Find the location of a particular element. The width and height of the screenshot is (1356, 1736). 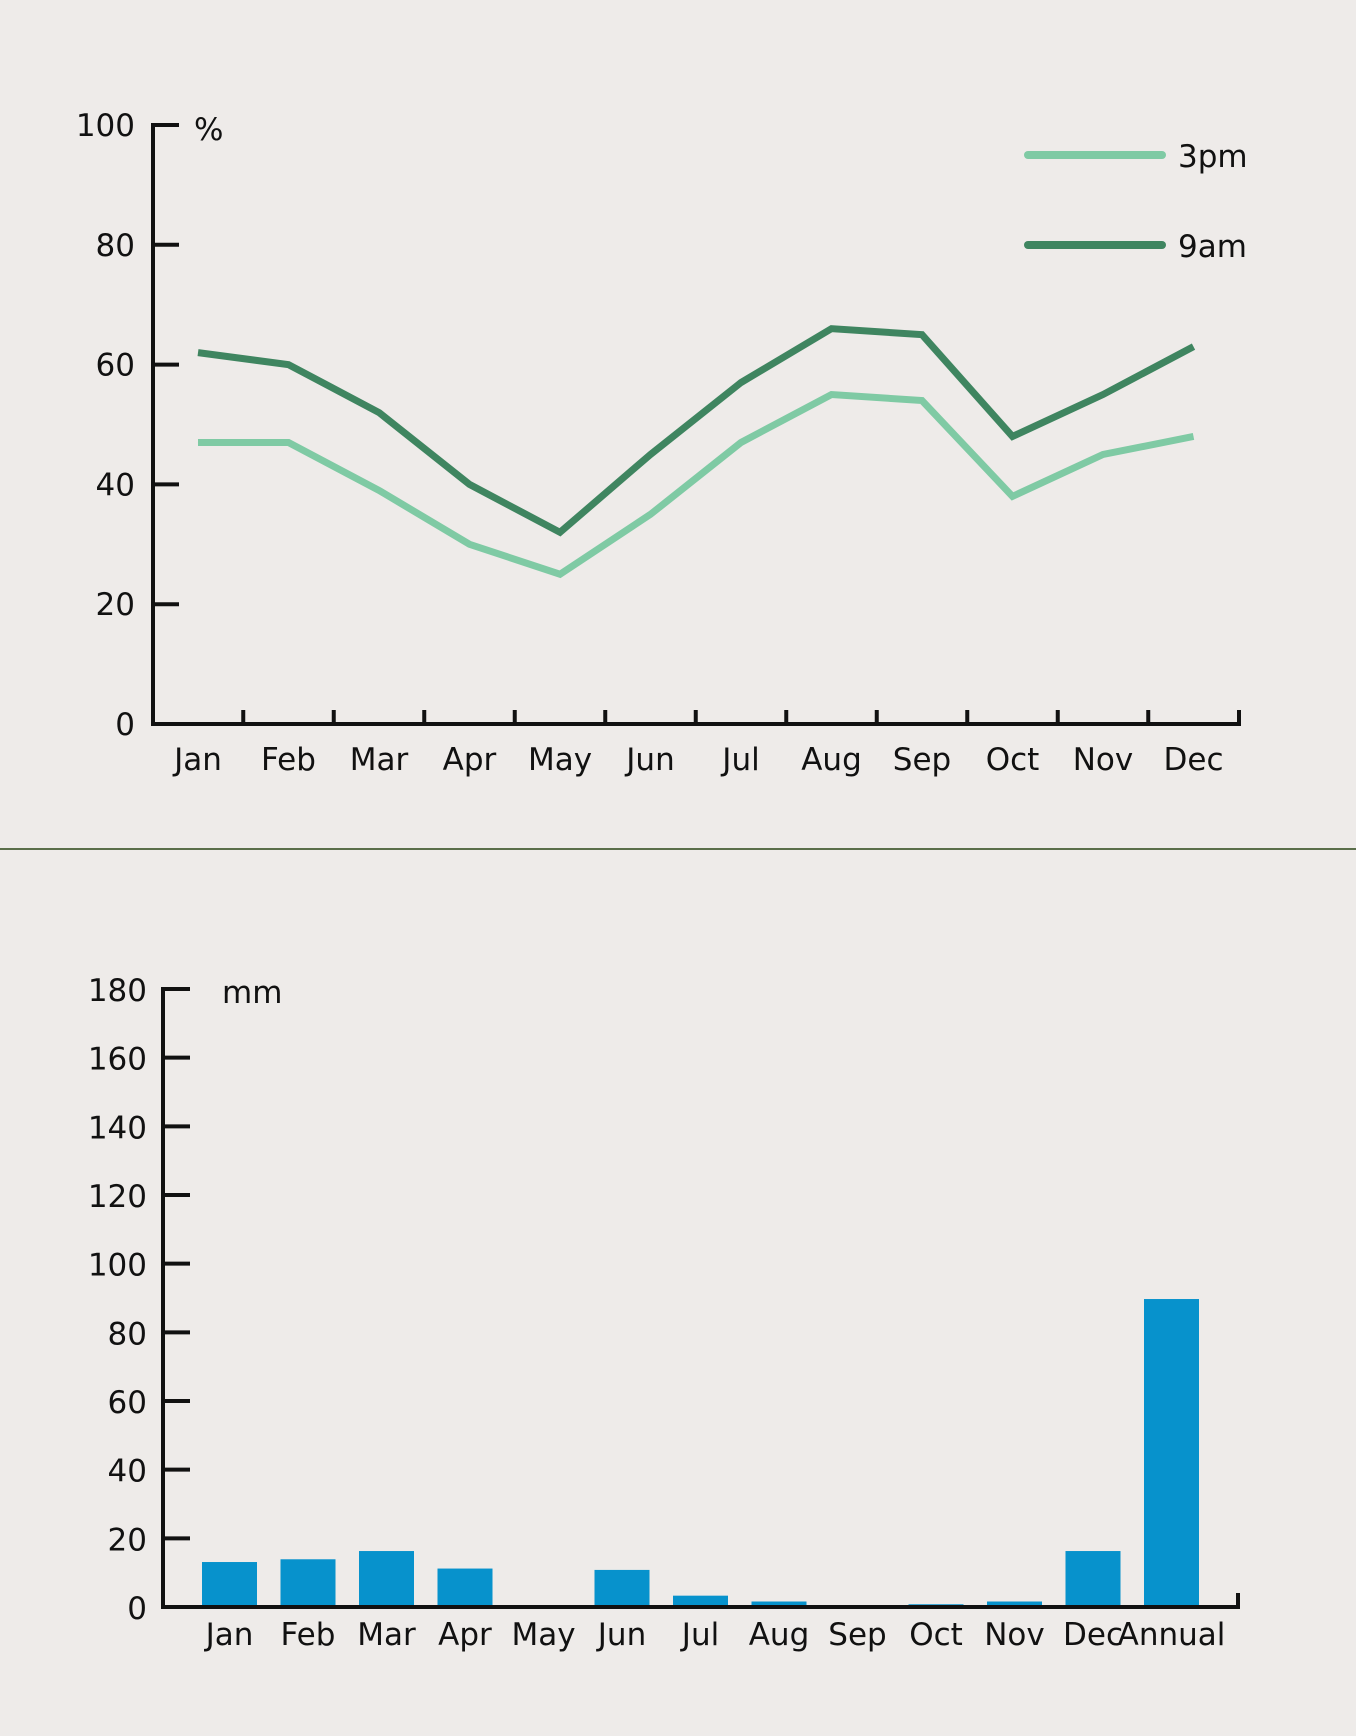

y-tick-label: 180 is located at coordinates (117, 991).